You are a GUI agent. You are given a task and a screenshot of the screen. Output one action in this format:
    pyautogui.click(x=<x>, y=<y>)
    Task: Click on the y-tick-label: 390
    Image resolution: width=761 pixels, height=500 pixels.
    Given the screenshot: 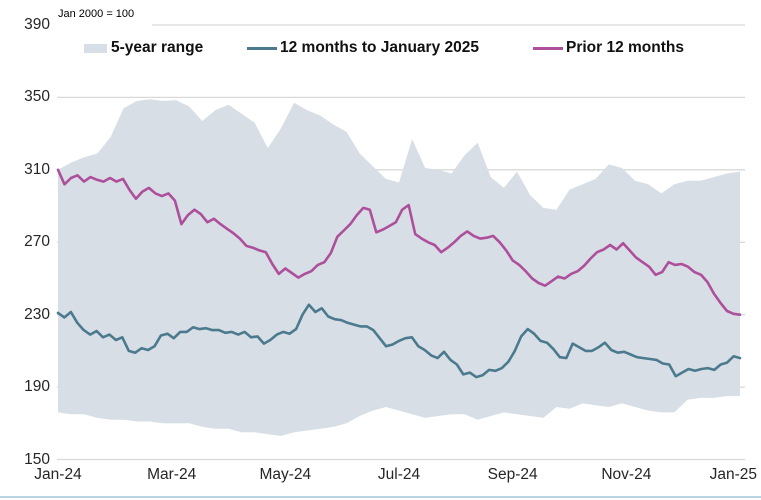 What is the action you would take?
    pyautogui.click(x=37, y=24)
    